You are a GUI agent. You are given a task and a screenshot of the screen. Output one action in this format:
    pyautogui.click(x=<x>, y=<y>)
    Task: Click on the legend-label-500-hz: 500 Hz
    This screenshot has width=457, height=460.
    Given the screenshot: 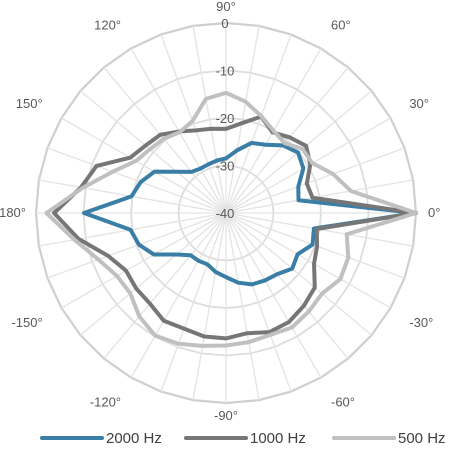 What is the action you would take?
    pyautogui.click(x=422, y=438)
    